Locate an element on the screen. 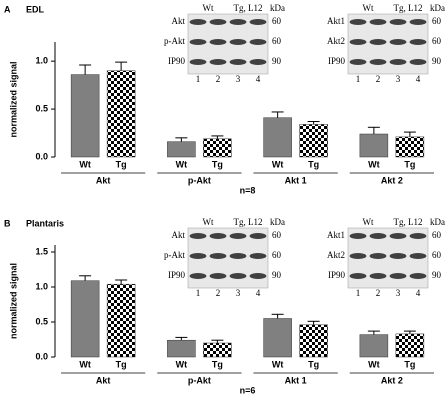  panel-letter: B is located at coordinates (7, 223).